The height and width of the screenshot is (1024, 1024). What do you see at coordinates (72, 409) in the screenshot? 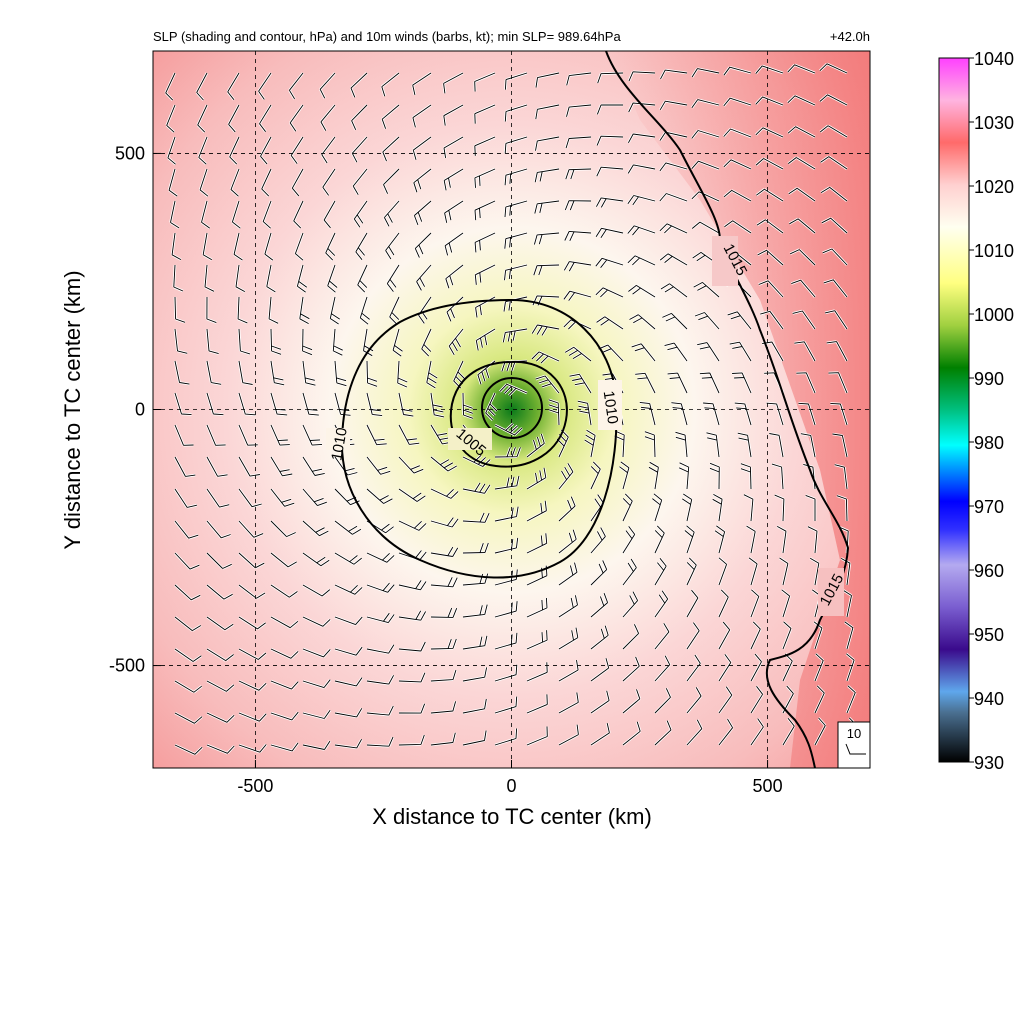
I see `y-axis-label: Y distance to TC center (km)` at bounding box center [72, 409].